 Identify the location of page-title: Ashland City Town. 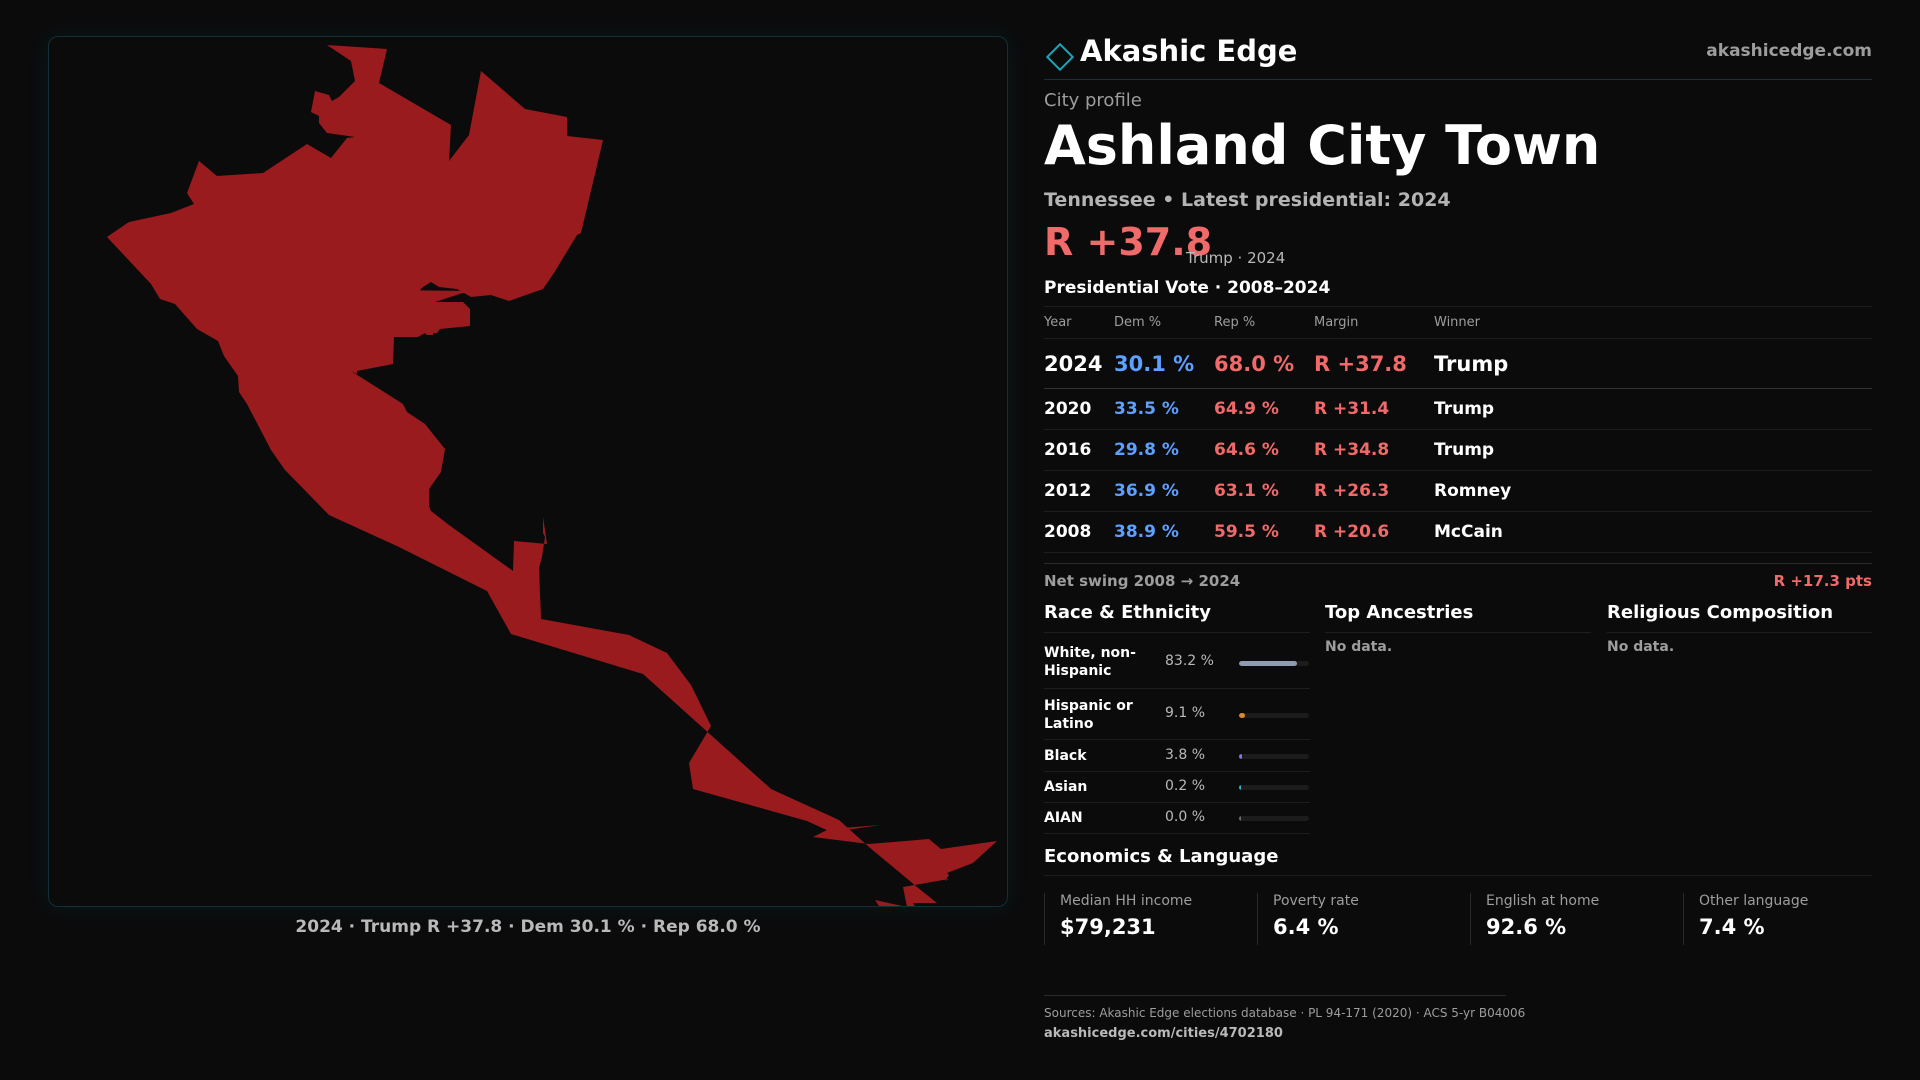
(1322, 145).